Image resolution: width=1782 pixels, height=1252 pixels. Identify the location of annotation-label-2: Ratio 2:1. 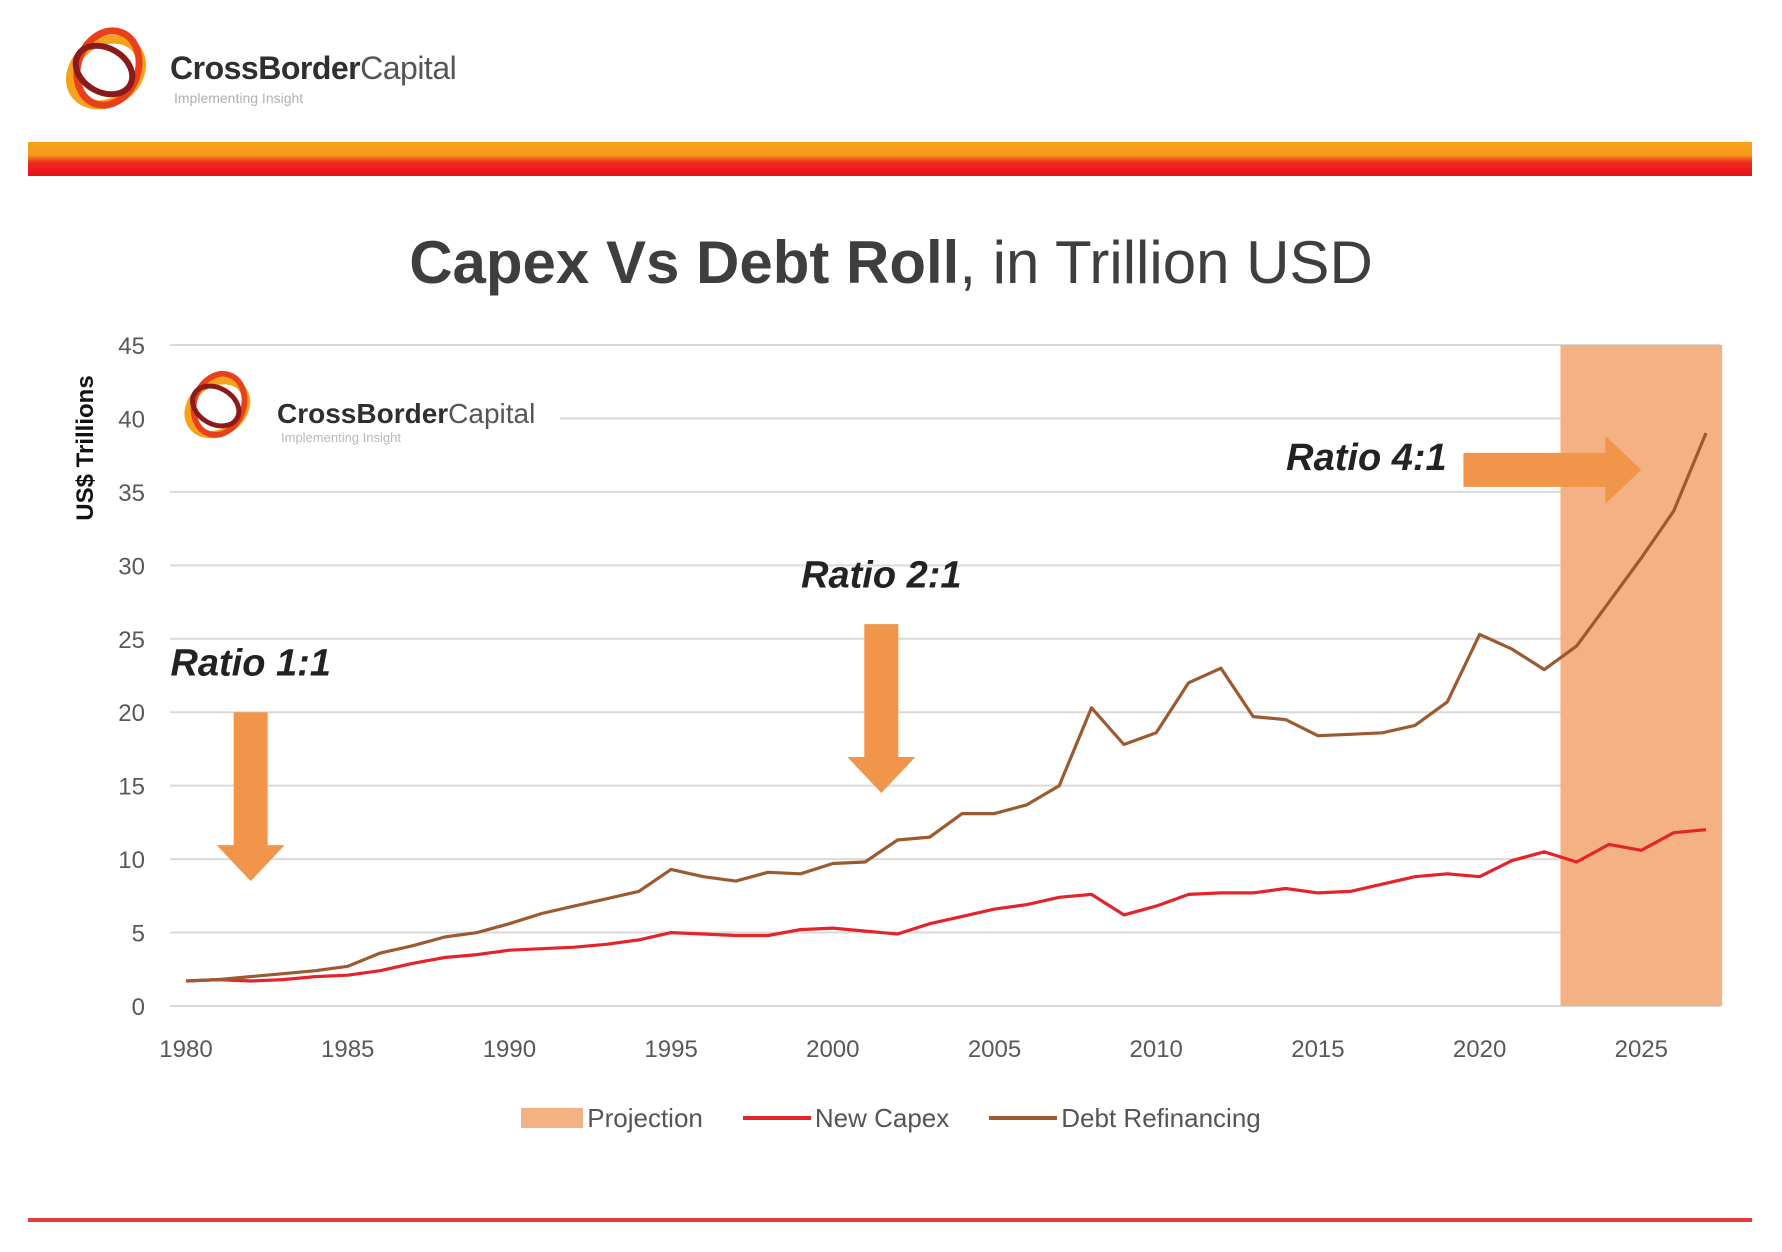
(881, 575).